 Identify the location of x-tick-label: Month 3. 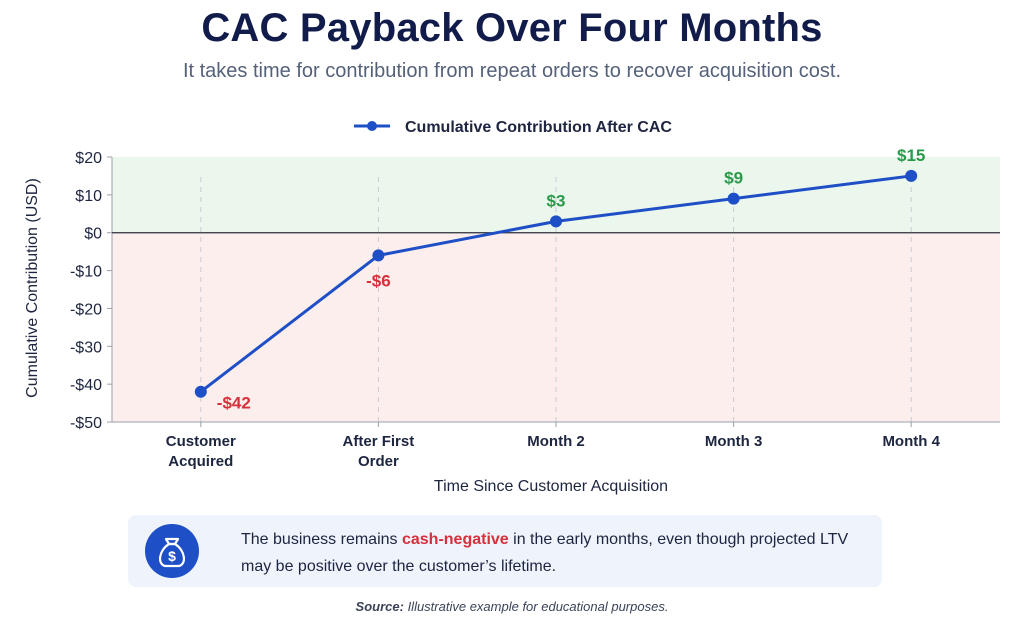
(734, 441).